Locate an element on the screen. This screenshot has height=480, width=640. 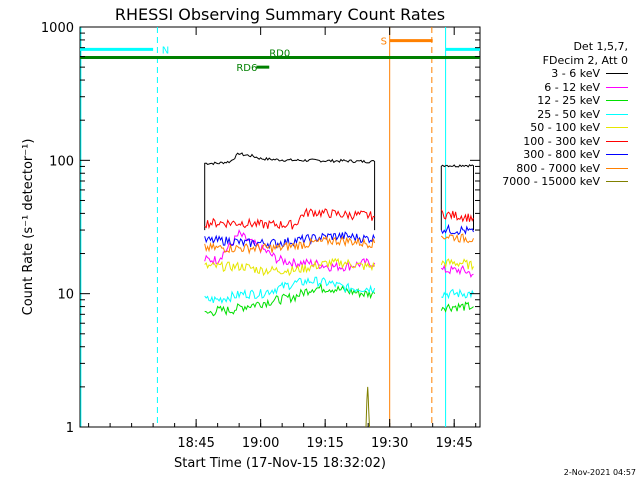
legend-item-3: 25 - 50 keV is located at coordinates (543, 115).